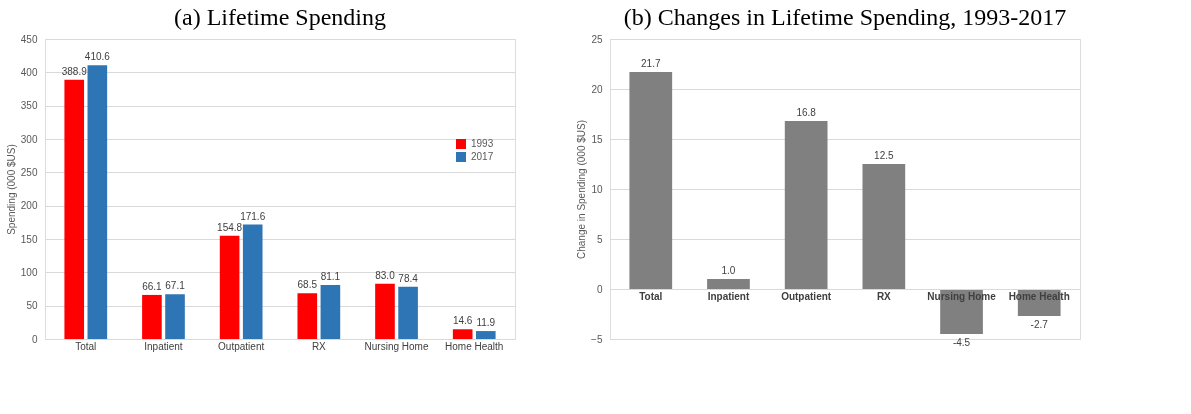 This screenshot has width=1191, height=414. What do you see at coordinates (29, 39) in the screenshot?
I see `y-tick-label: 450` at bounding box center [29, 39].